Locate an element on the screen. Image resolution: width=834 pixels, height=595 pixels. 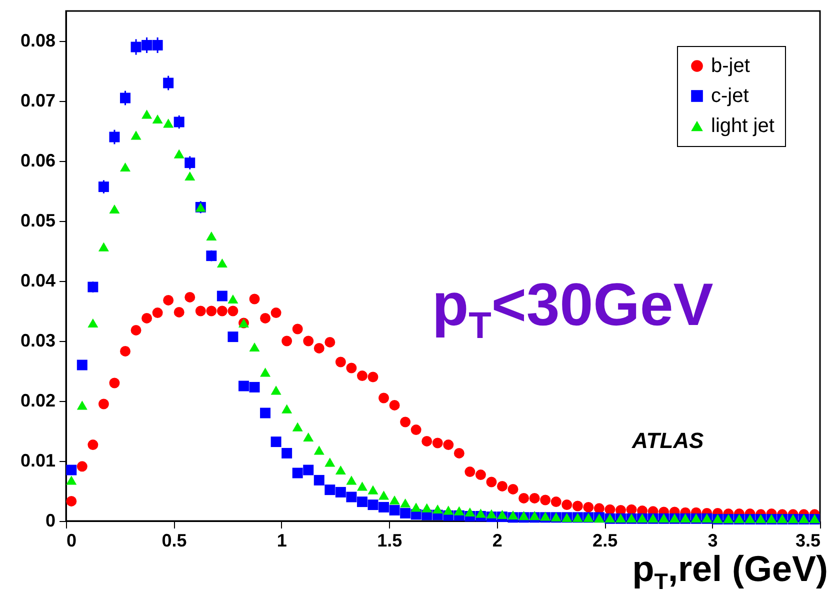
x-tick-label: 3 is located at coordinates (713, 540).